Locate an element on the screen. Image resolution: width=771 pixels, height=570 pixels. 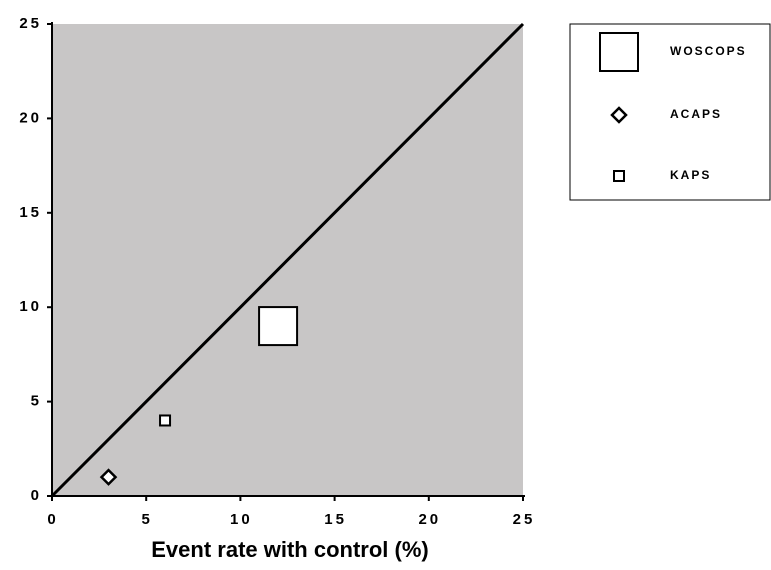
legend-label: ACAPS is located at coordinates (696, 114).